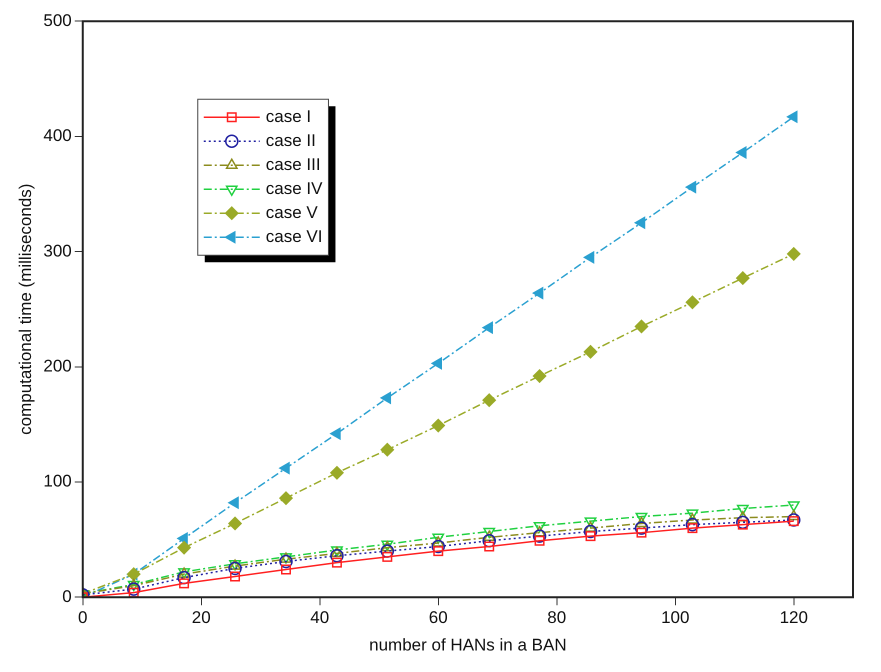 This screenshot has width=881, height=672. Describe the element at coordinates (291, 140) in the screenshot. I see `legend-label: case II` at that location.